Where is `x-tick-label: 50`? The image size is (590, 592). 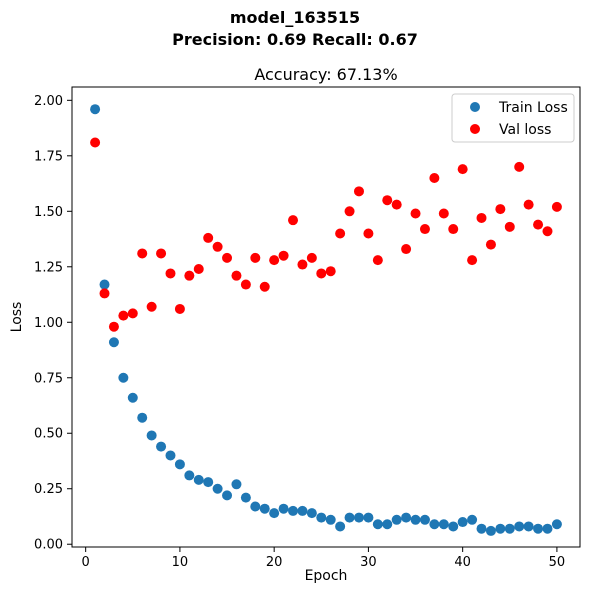
x-tick-label: 50 is located at coordinates (557, 562).